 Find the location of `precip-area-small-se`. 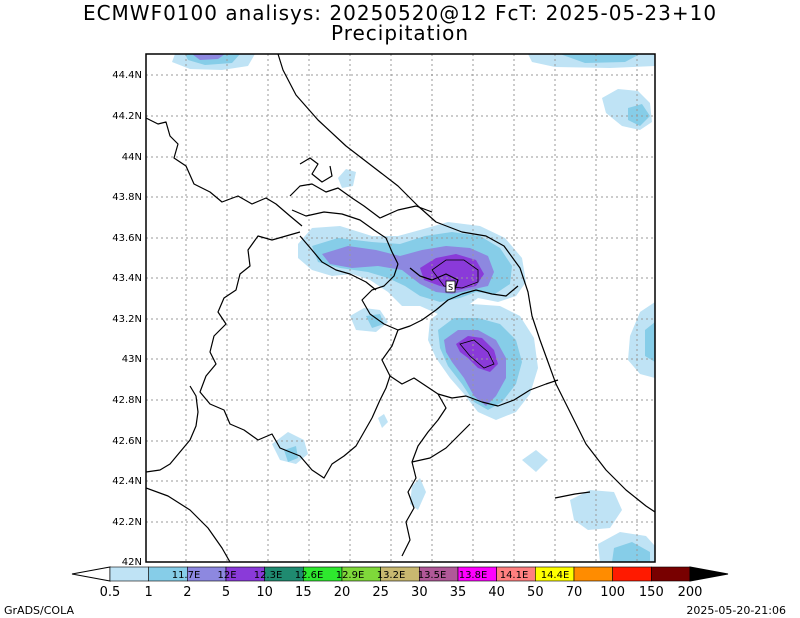

precip-area-small-se is located at coordinates (535, 461).